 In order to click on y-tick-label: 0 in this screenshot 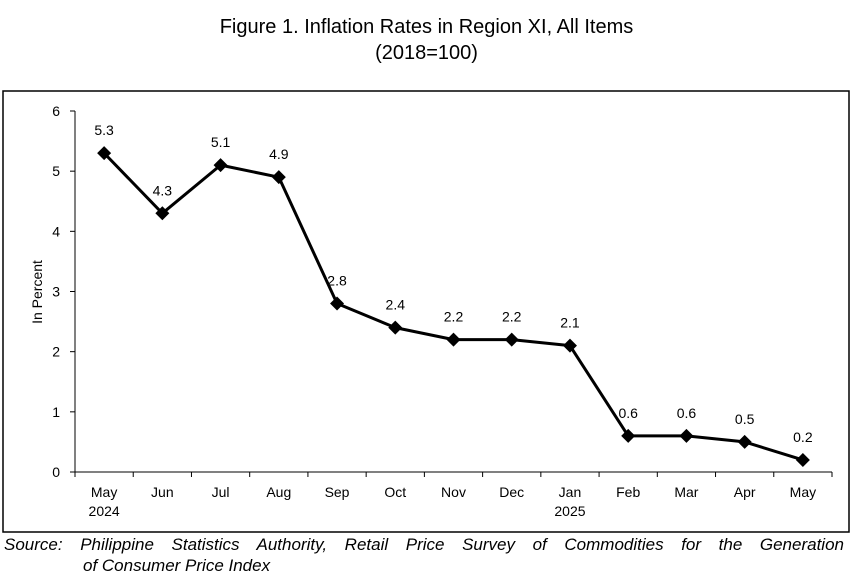, I will do `click(56, 472)`.